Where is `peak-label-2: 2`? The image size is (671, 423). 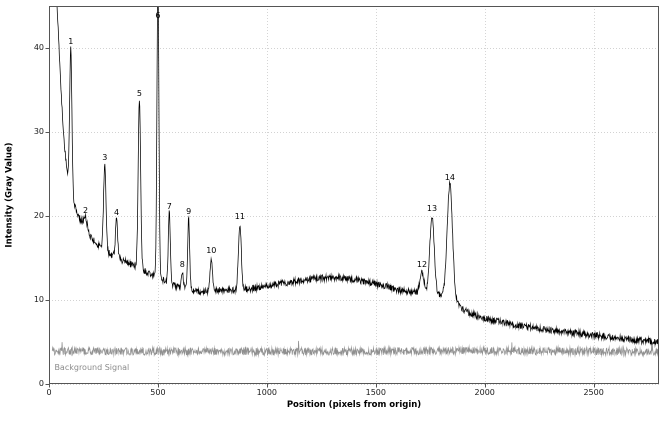 peak-label-2: 2 is located at coordinates (86, 210).